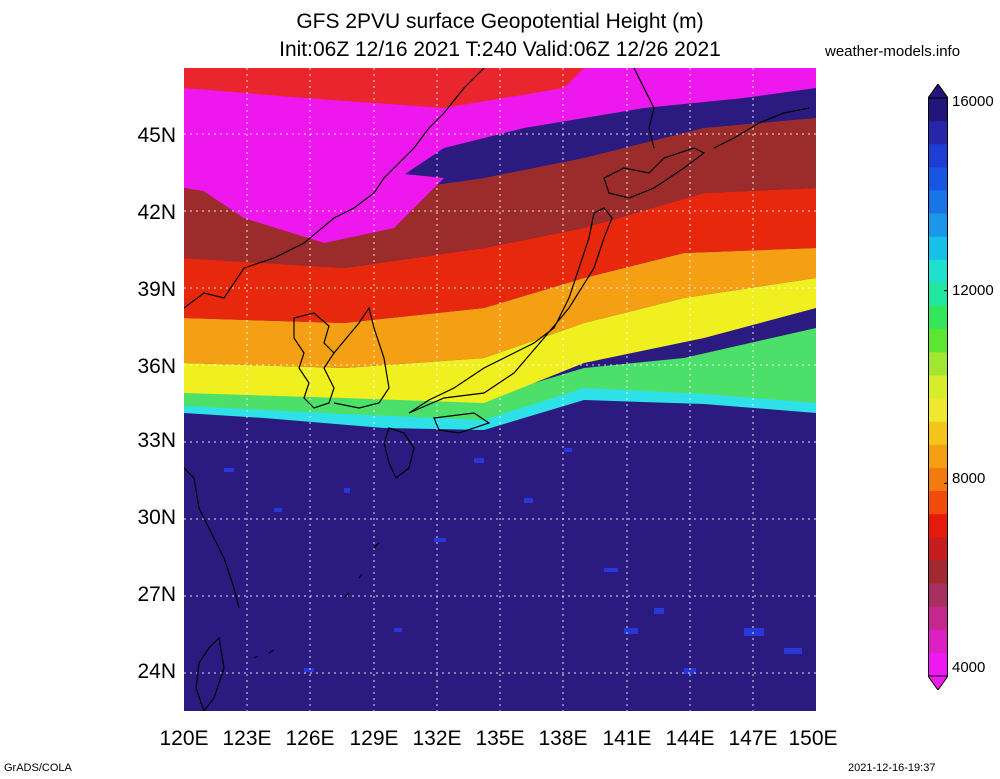  I want to click on lat-label-45n: 45N, so click(156, 135).